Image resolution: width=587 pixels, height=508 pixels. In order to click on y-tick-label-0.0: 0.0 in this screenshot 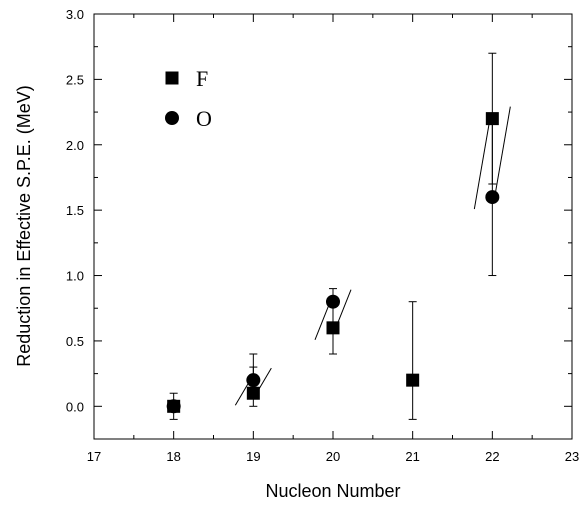, I will do `click(75, 406)`.